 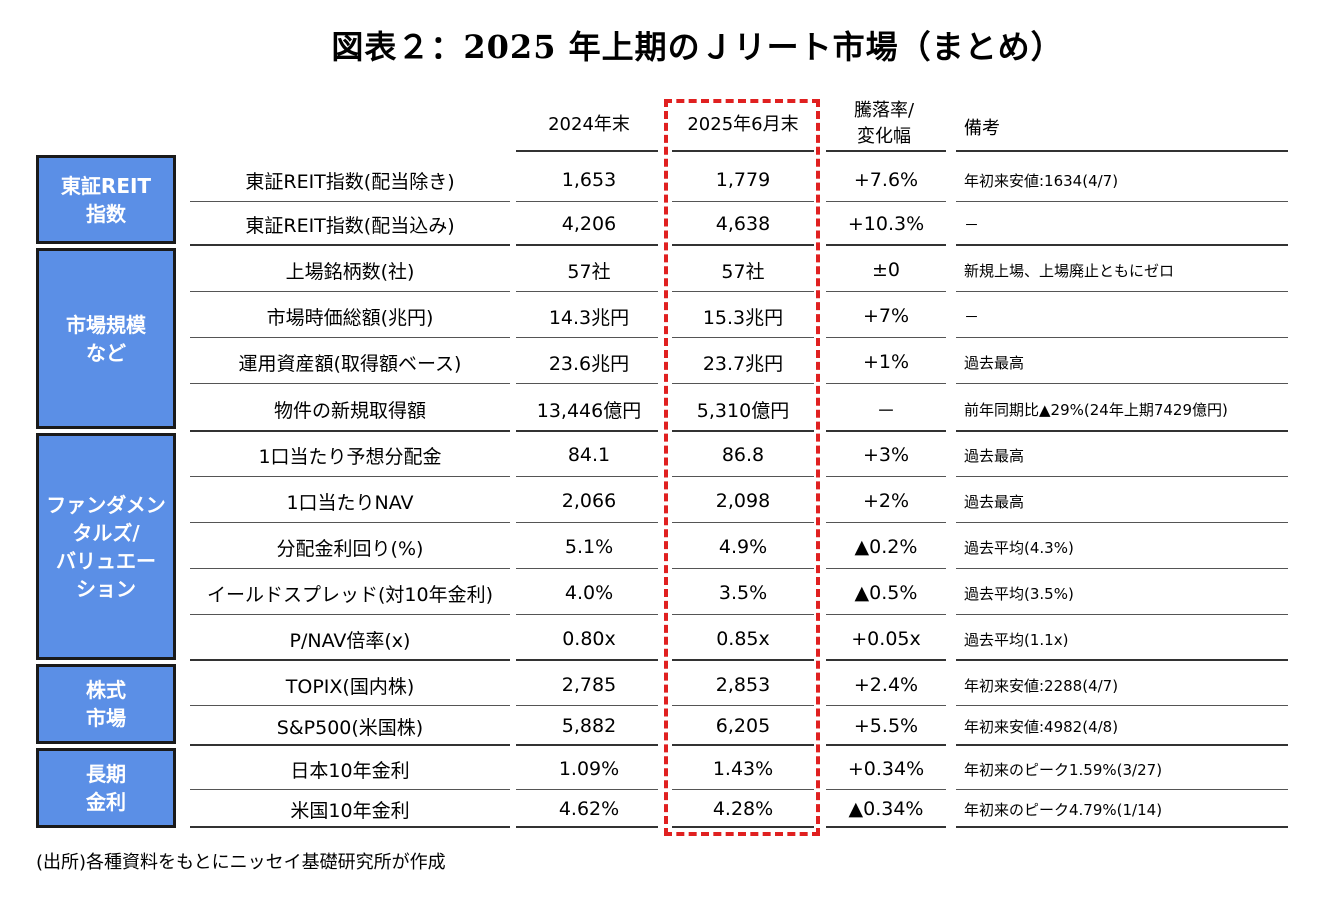 I want to click on row-note: －, so click(x=972, y=224).